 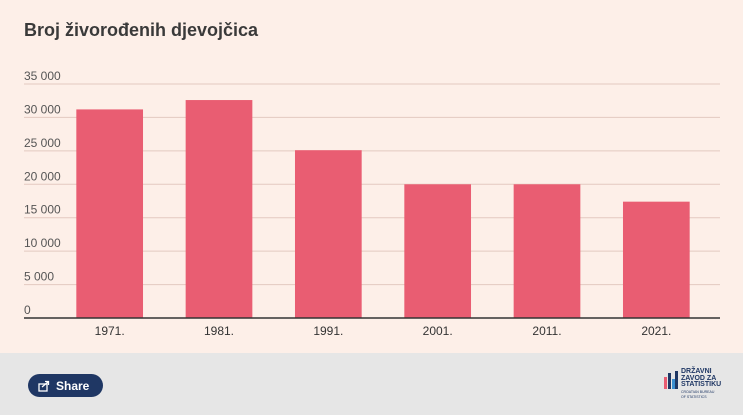 What do you see at coordinates (44, 386) in the screenshot?
I see `share-icon` at bounding box center [44, 386].